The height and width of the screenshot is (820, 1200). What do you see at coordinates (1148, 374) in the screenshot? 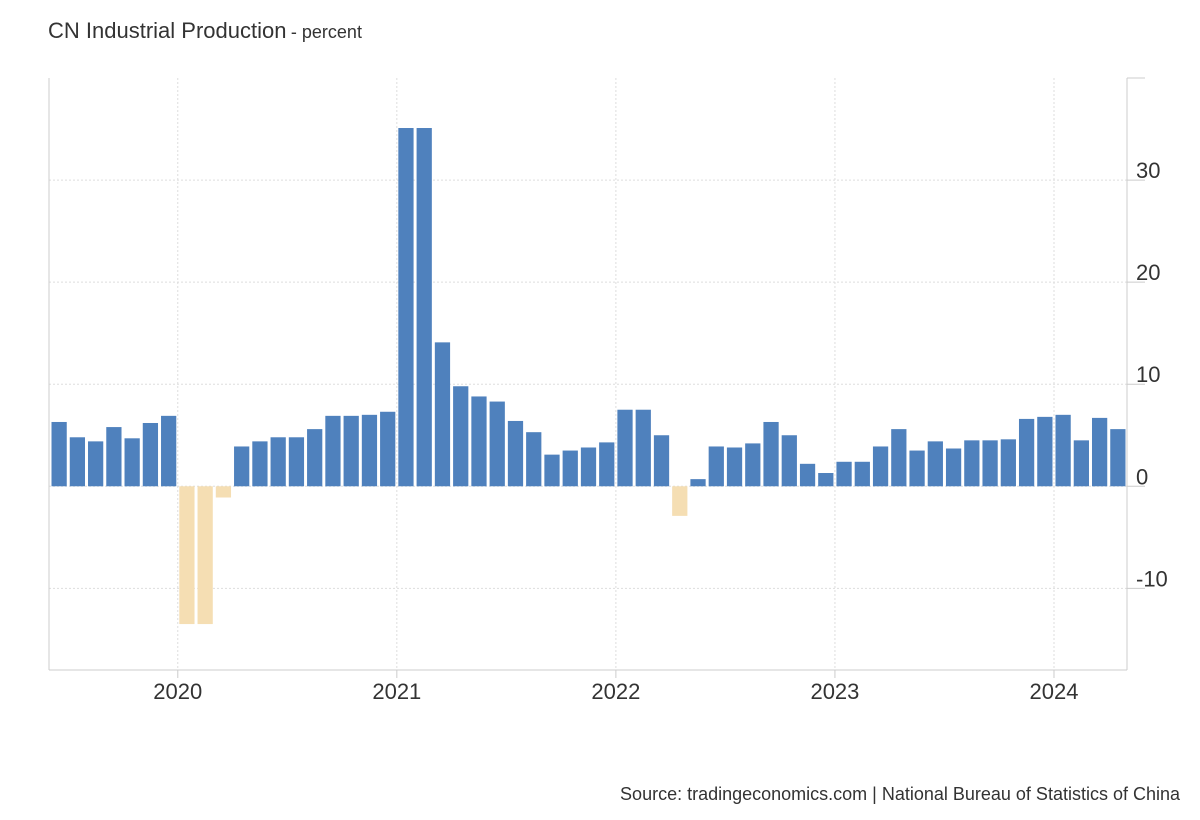
I see `y-tick-label: 10` at bounding box center [1148, 374].